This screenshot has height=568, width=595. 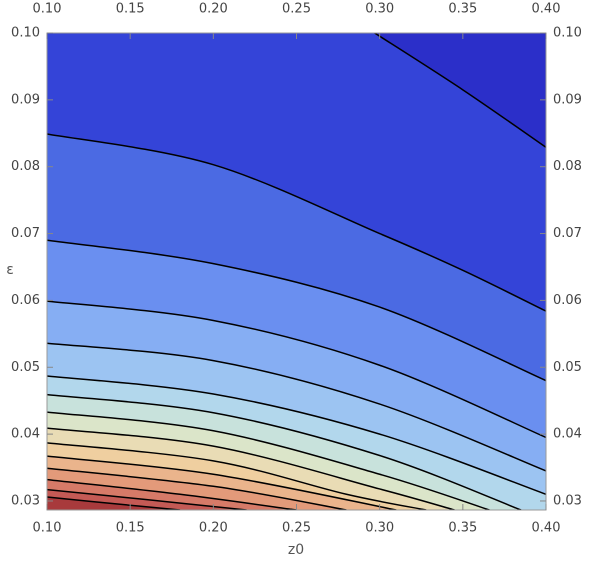 I want to click on y-tick-label-right: 0.05, so click(x=567, y=367).